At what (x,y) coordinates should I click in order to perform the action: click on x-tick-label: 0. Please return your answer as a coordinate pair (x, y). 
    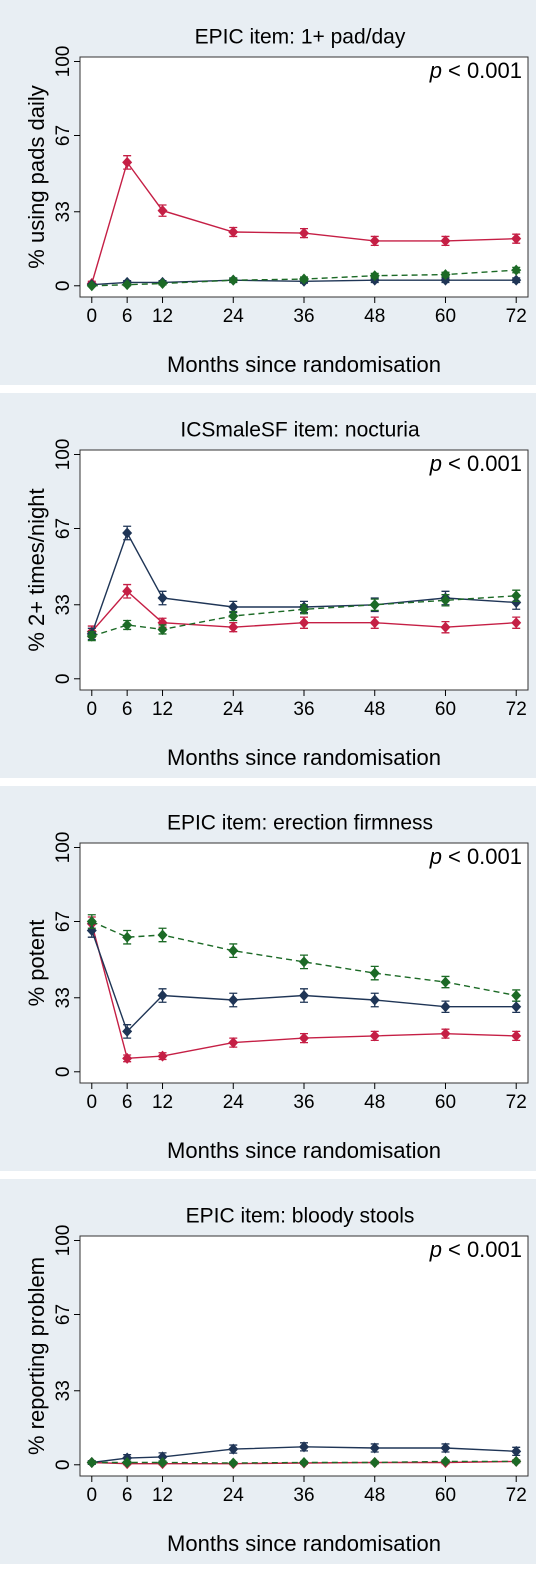
    Looking at the image, I should click on (92, 1102).